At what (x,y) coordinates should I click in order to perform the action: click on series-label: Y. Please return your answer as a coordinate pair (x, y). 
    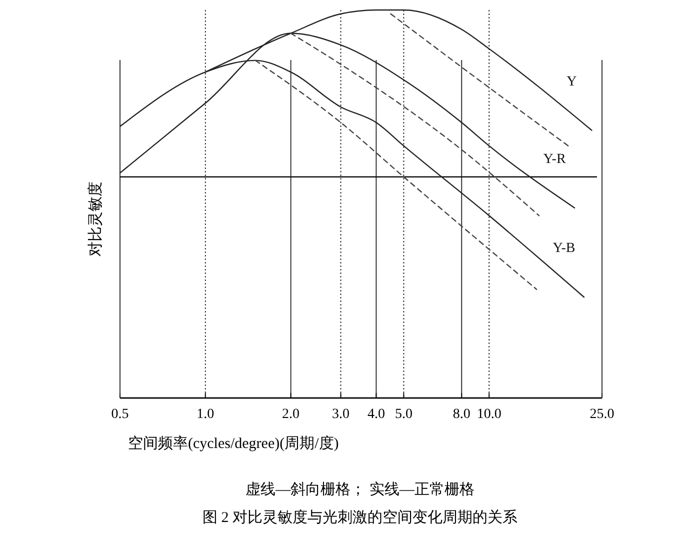
    Looking at the image, I should click on (571, 82).